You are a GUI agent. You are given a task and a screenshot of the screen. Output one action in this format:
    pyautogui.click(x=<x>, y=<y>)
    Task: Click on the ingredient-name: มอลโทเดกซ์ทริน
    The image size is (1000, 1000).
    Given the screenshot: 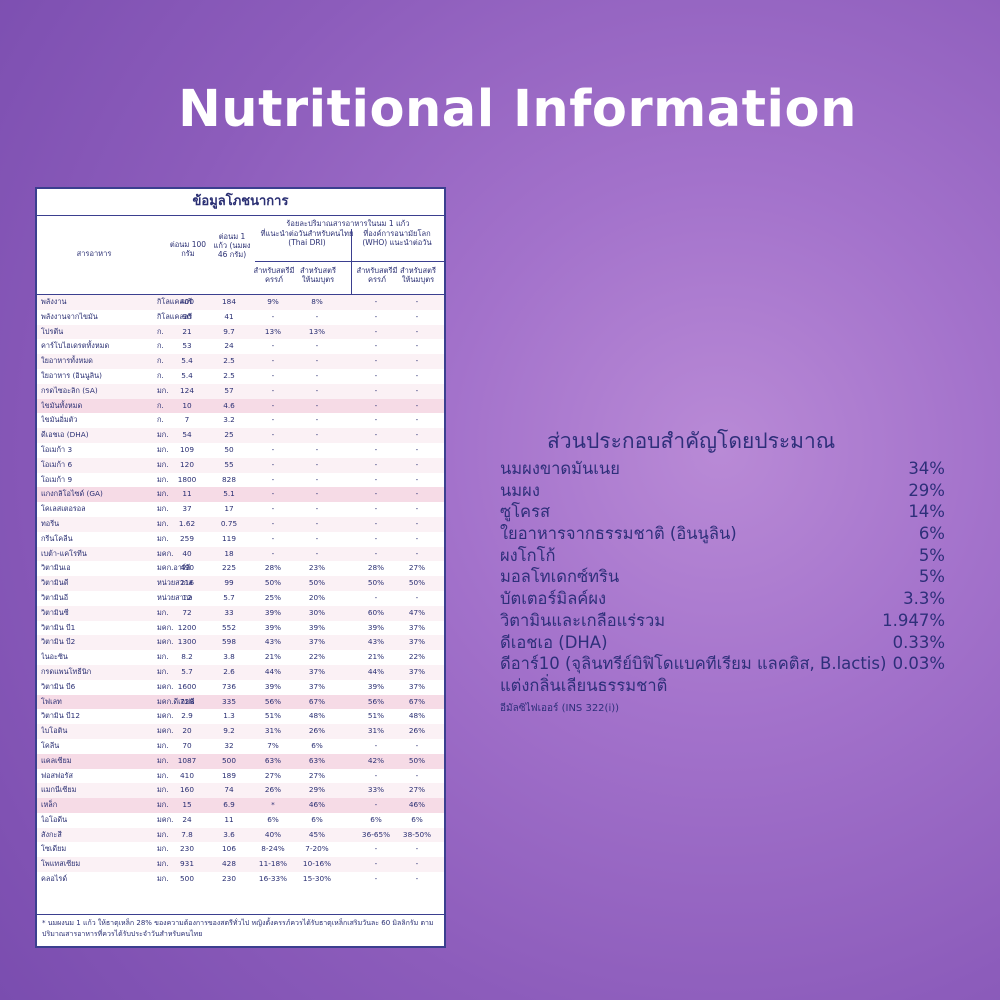 What is the action you would take?
    pyautogui.click(x=560, y=577)
    